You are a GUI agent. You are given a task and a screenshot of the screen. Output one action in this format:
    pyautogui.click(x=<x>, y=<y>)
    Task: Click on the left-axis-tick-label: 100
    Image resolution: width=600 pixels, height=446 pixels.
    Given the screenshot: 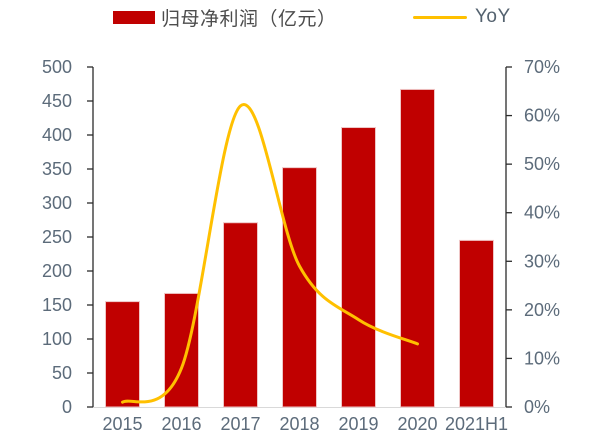 What is the action you would take?
    pyautogui.click(x=57, y=339)
    